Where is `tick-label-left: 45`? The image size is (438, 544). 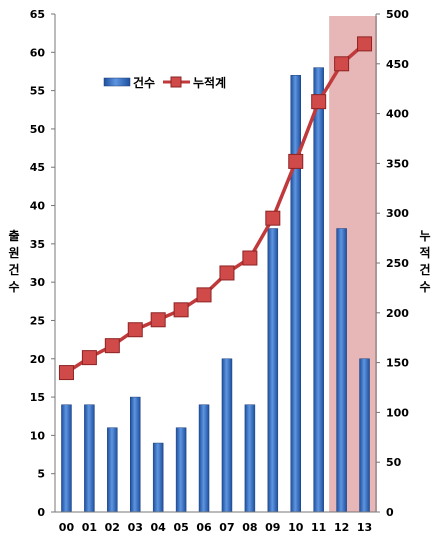 tick-label-left: 45 is located at coordinates (37, 167).